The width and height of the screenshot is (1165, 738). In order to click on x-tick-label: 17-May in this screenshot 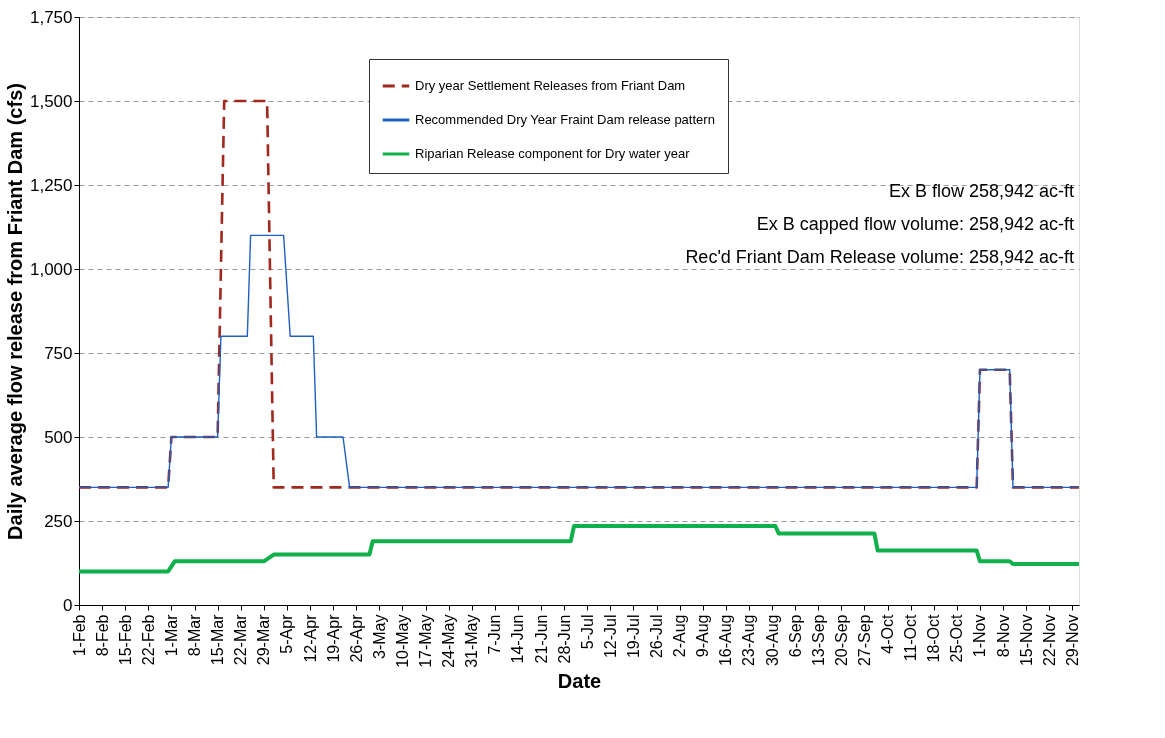, I will do `click(426, 641)`.